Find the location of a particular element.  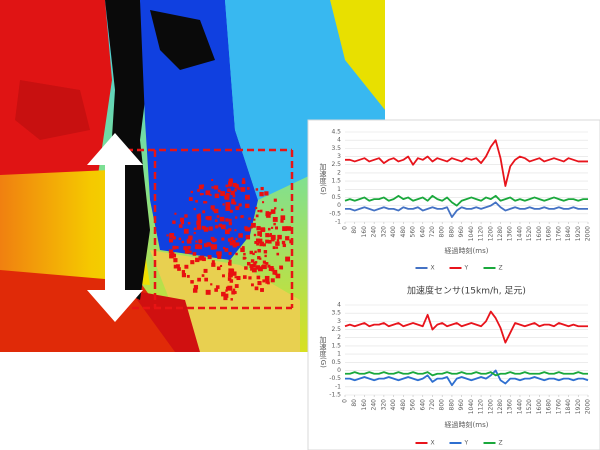

y-tick-label: 3.5 is located at coordinates (336, 148).